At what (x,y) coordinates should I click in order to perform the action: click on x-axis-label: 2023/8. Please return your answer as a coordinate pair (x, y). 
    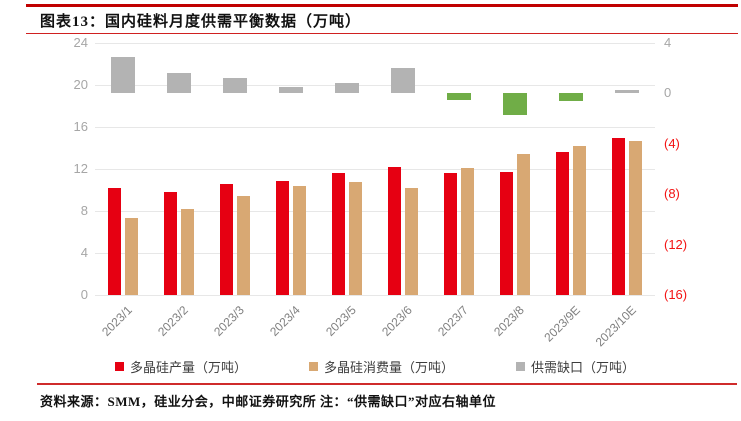
    Looking at the image, I should click on (509, 321).